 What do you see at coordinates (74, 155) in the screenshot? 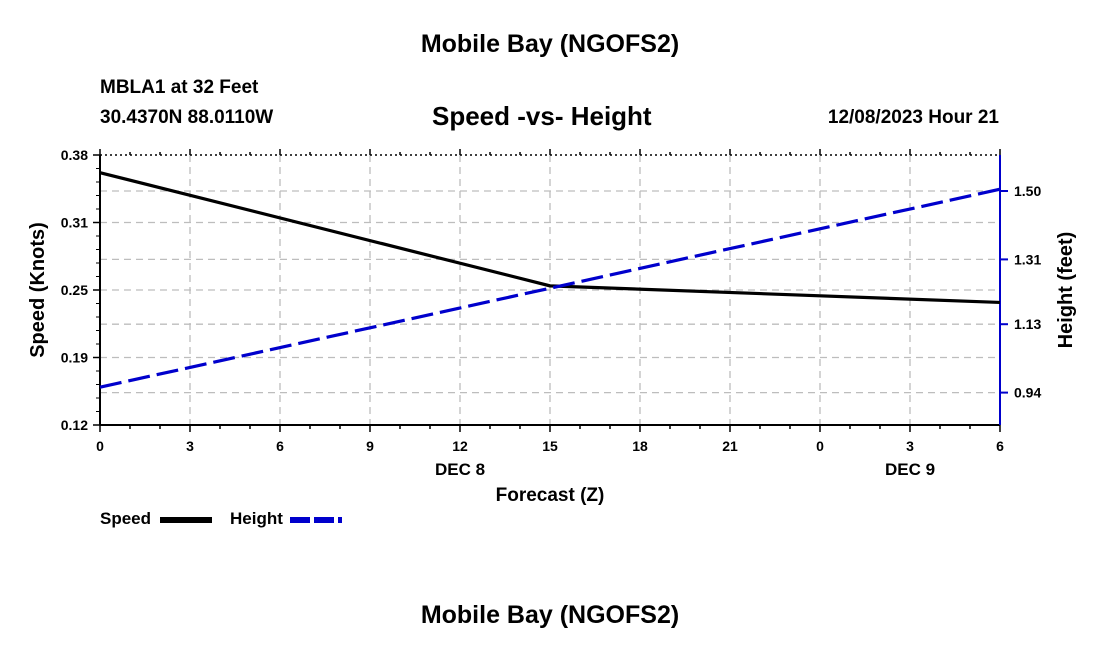
I see `y-left-tick-label: 0.38` at bounding box center [74, 155].